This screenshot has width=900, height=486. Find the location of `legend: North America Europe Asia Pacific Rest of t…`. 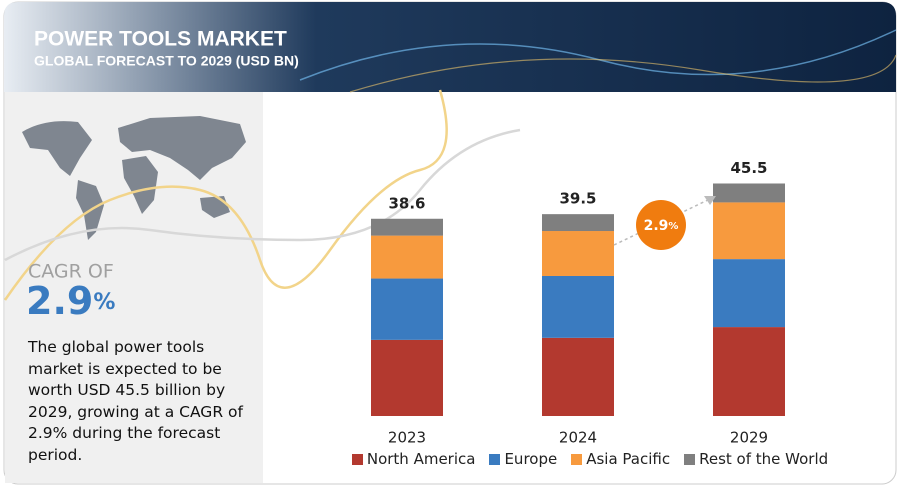

legend: North America Europe Asia Pacific Rest of t… is located at coordinates (590, 459).